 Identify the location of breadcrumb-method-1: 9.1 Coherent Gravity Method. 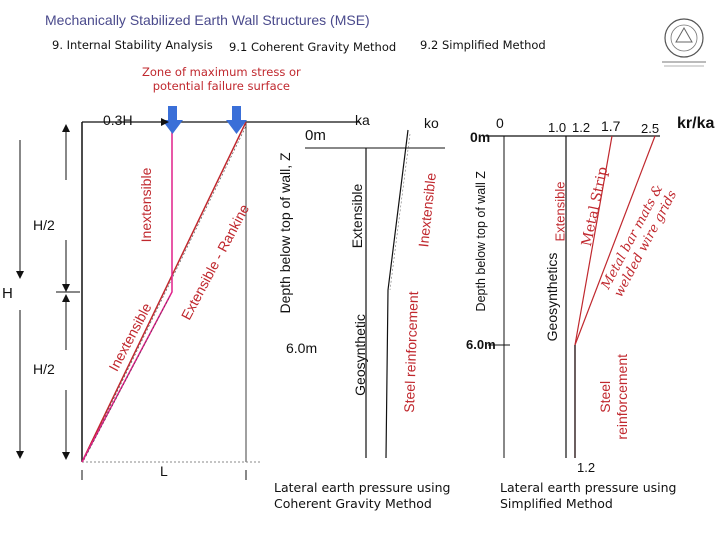
(313, 47).